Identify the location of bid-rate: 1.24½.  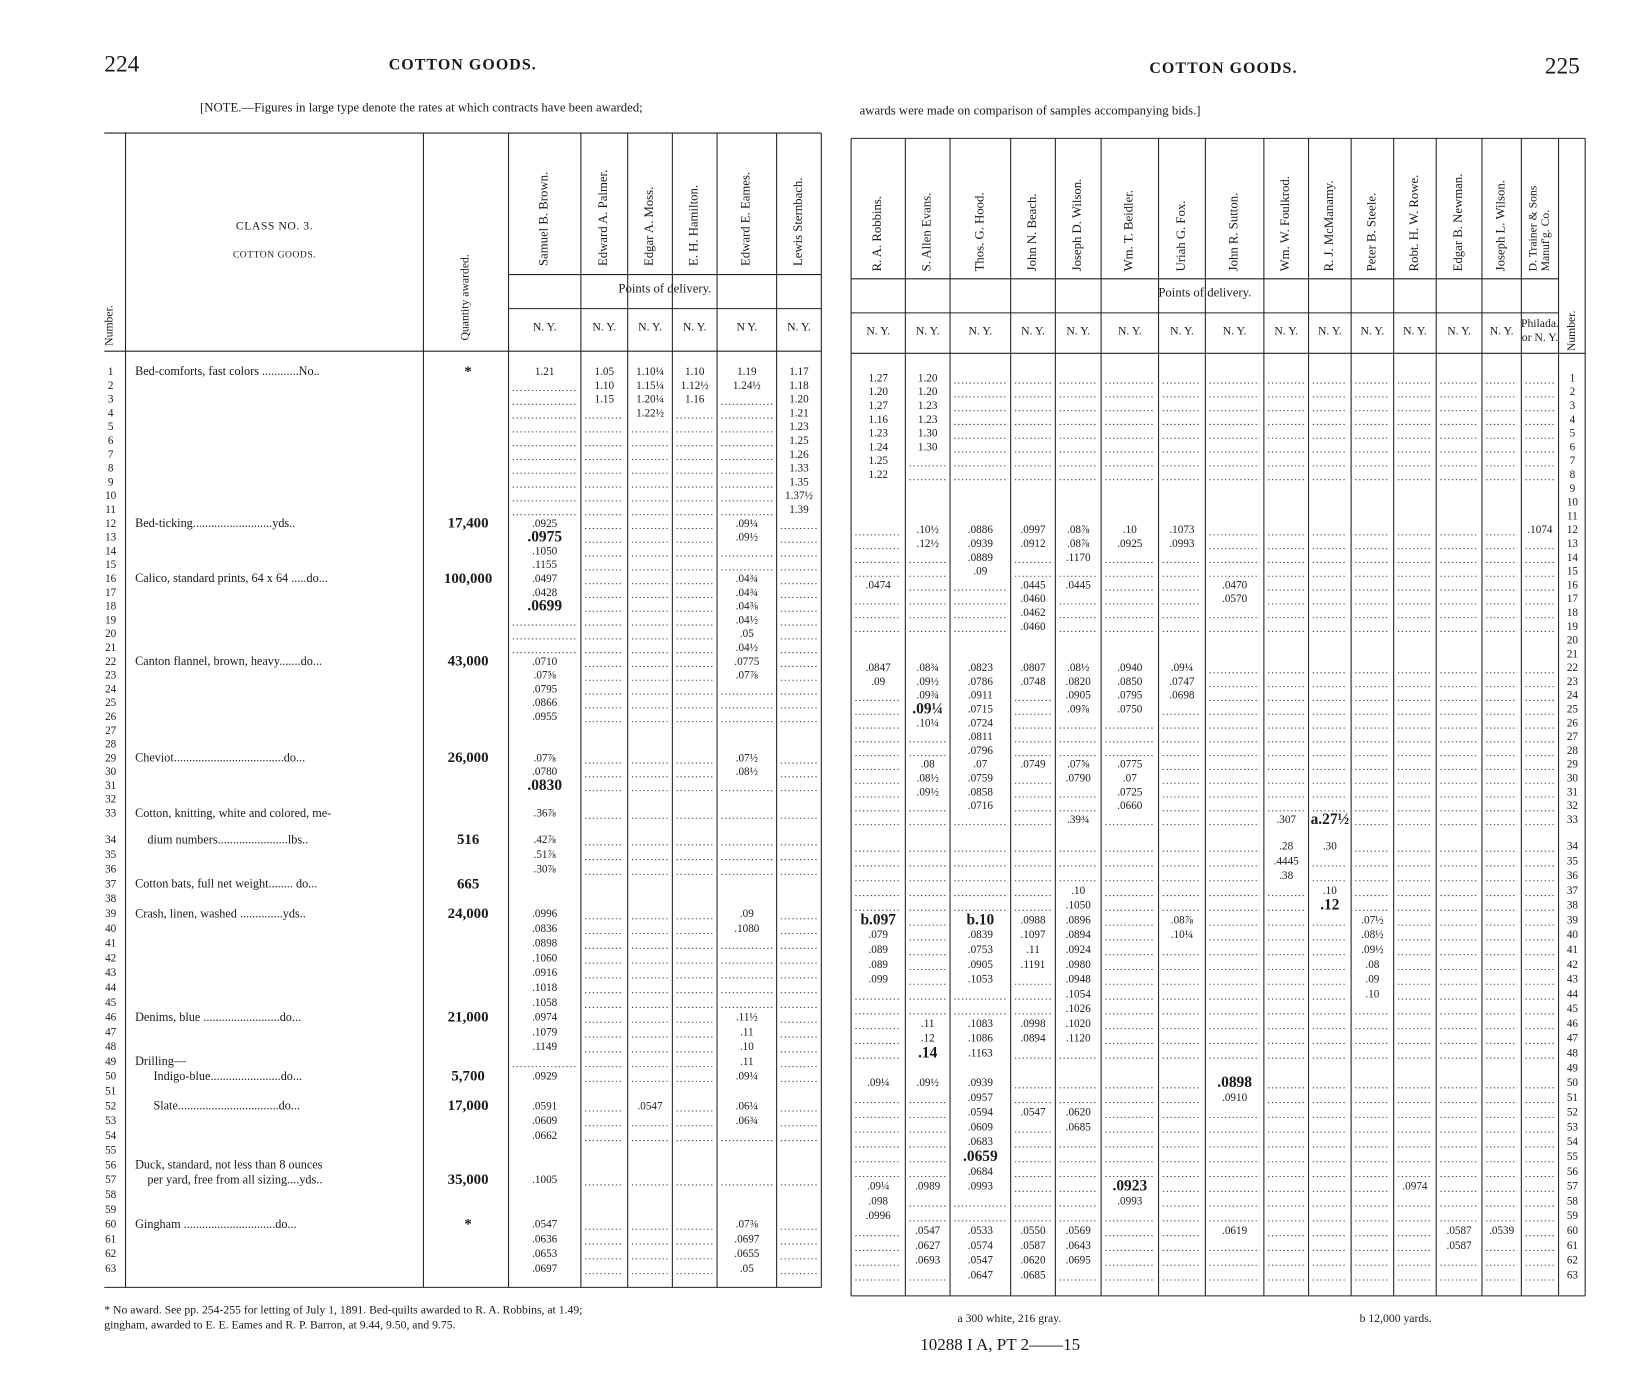
(747, 386).